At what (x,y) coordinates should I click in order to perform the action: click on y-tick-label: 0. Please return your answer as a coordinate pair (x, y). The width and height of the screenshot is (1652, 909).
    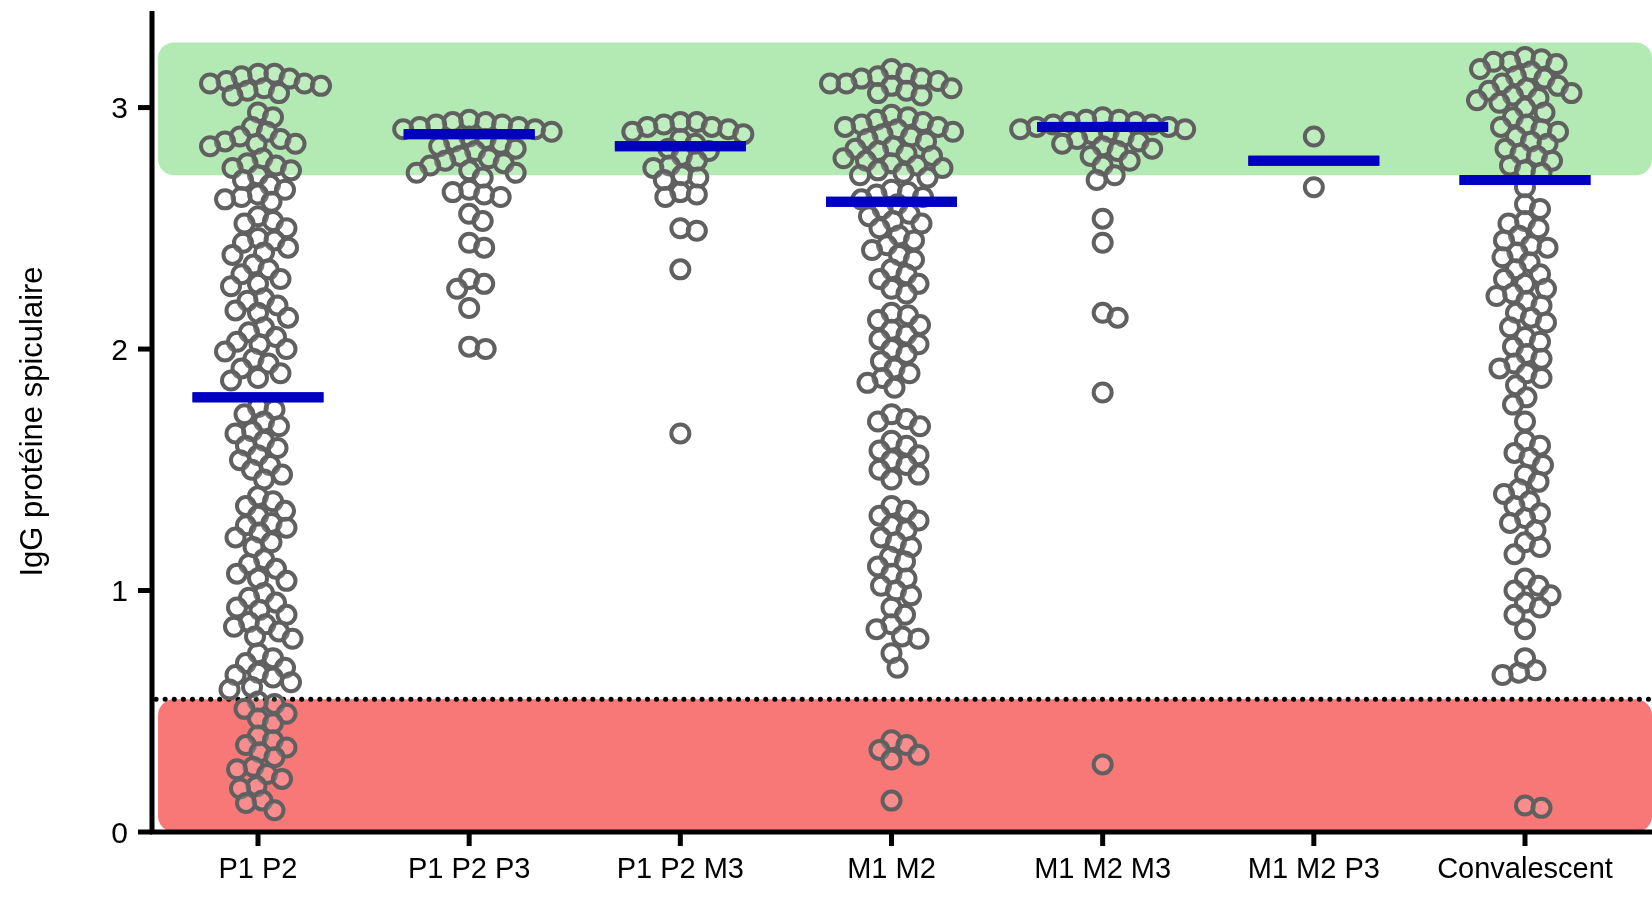
    Looking at the image, I should click on (119, 832).